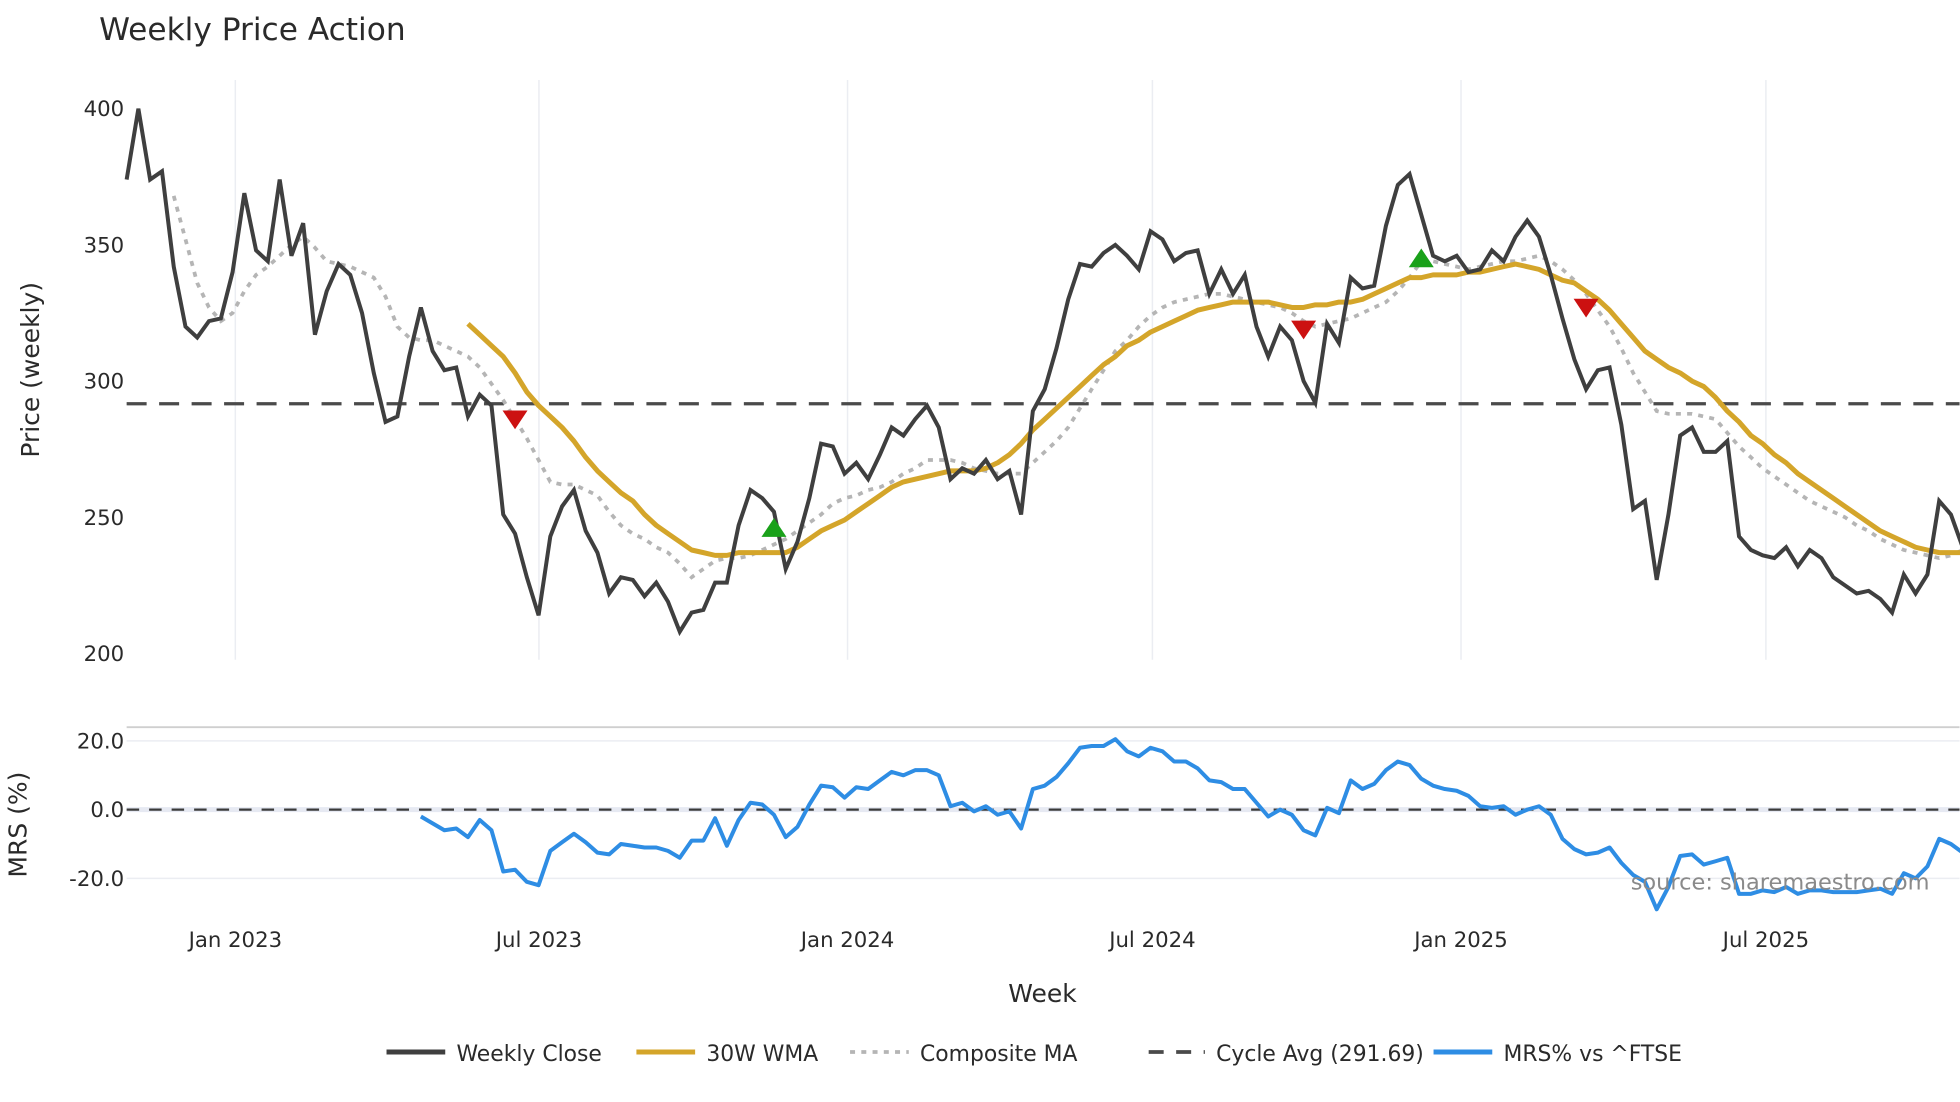  Describe the element at coordinates (1043, 810) in the screenshot. I see `mrs-gridlines` at that location.